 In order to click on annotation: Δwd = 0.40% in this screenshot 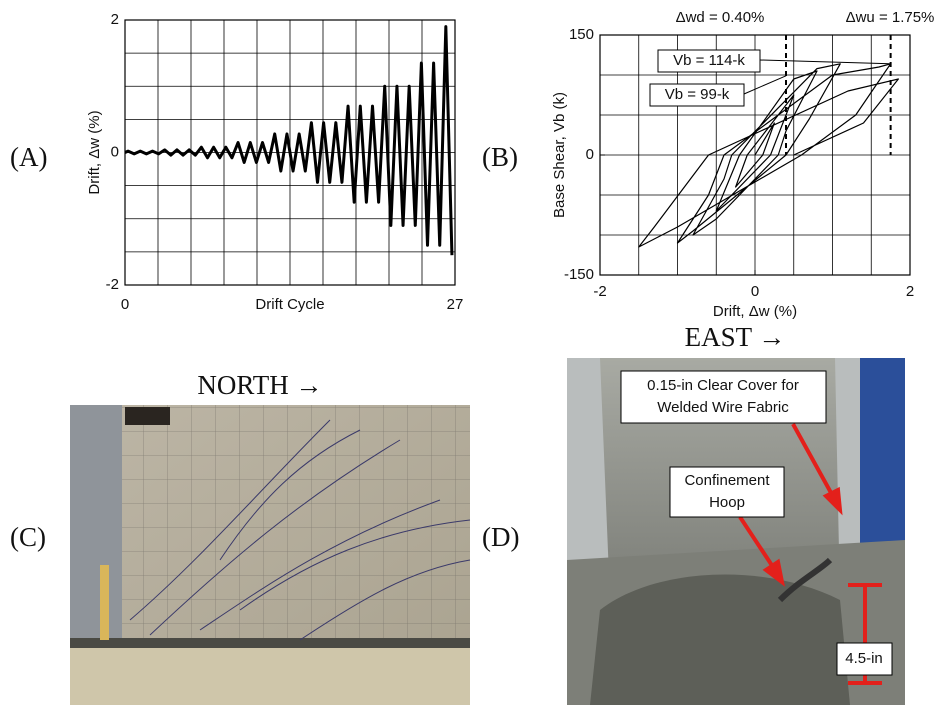, I will do `click(720, 17)`.